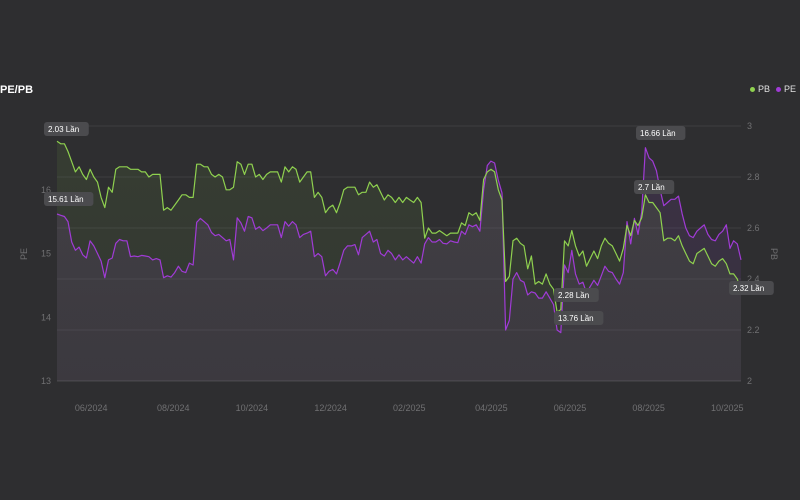 The height and width of the screenshot is (500, 800). Describe the element at coordinates (774, 254) in the screenshot. I see `right-axis-title: PB` at that location.